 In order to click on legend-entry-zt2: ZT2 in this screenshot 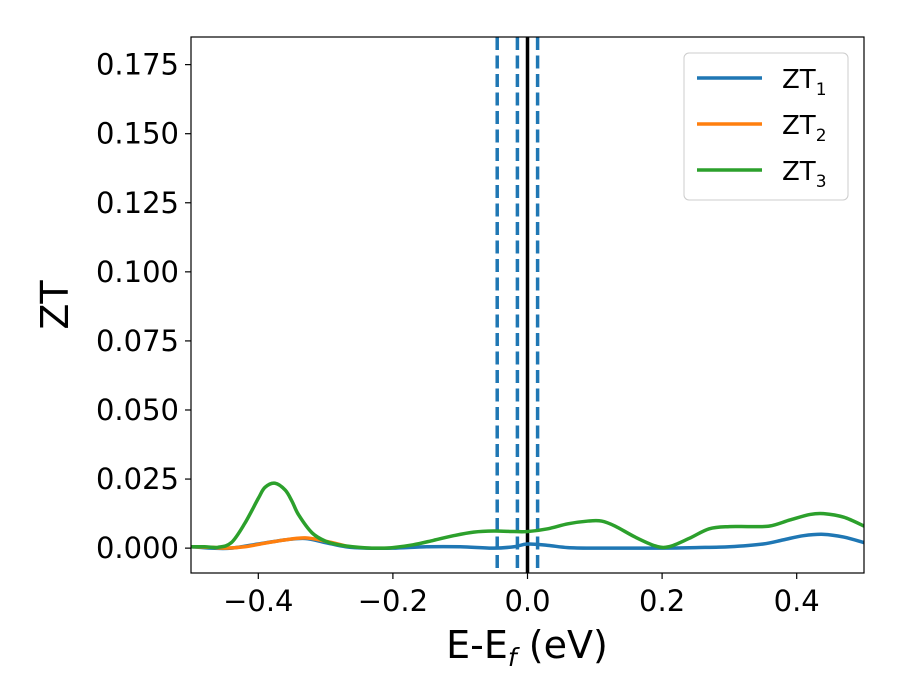, I will do `click(804, 128)`.